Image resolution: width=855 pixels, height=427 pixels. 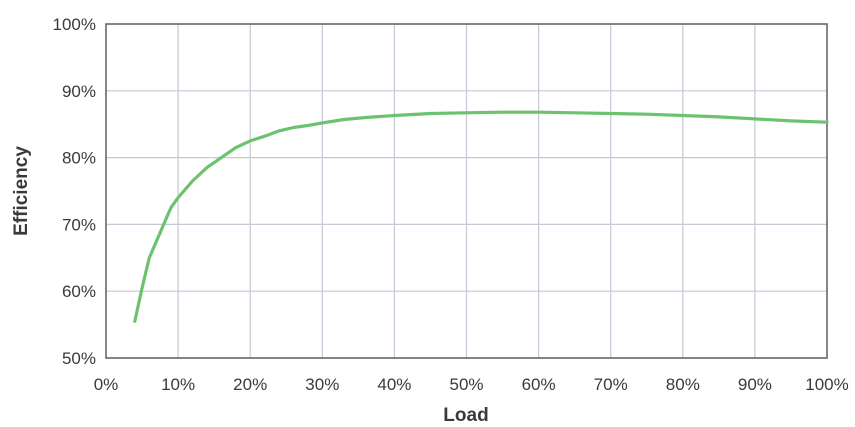 I want to click on x-tick-label: 10%, so click(x=178, y=384).